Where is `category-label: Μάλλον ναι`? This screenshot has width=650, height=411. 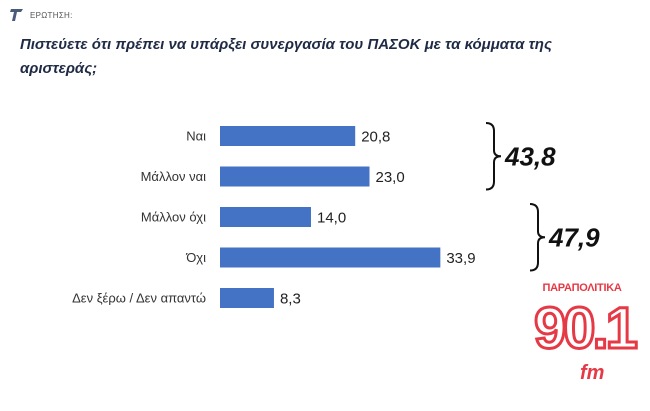 category-label: Μάλλον ναι is located at coordinates (174, 176).